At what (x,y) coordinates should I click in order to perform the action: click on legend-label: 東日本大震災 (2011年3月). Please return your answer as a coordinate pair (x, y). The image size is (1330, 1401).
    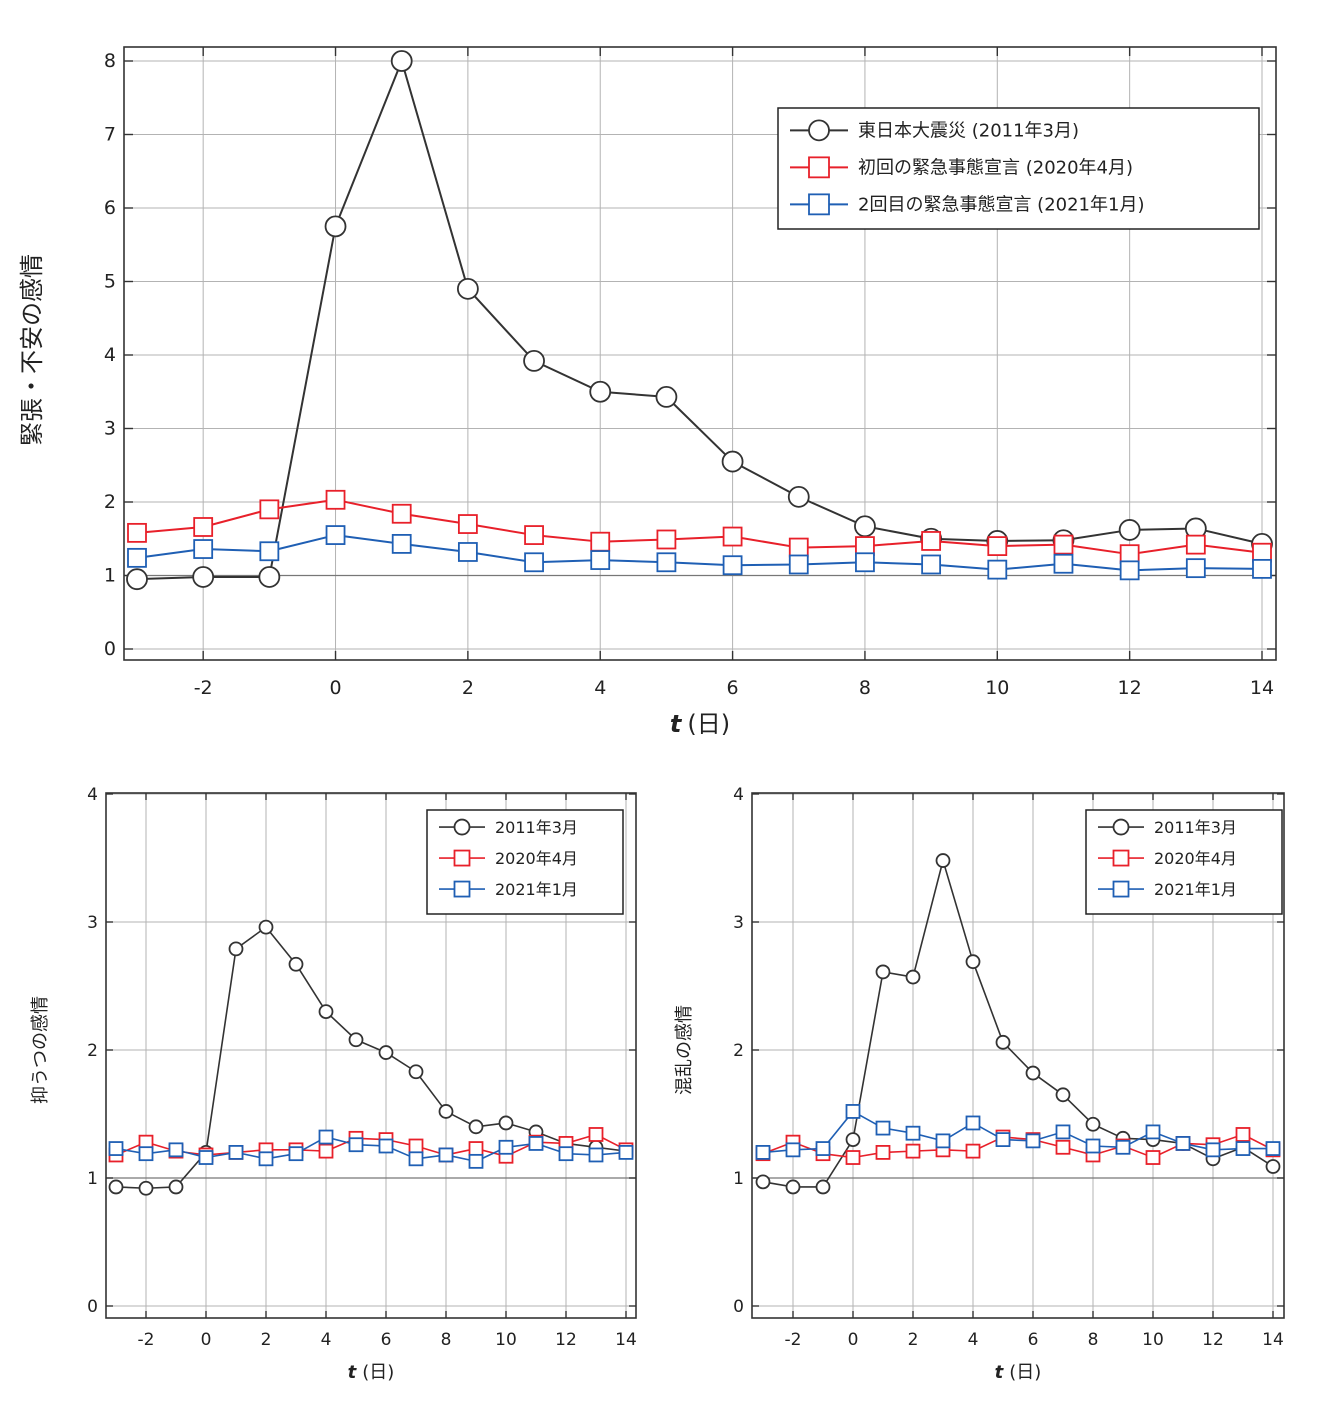
    Looking at the image, I should click on (968, 130).